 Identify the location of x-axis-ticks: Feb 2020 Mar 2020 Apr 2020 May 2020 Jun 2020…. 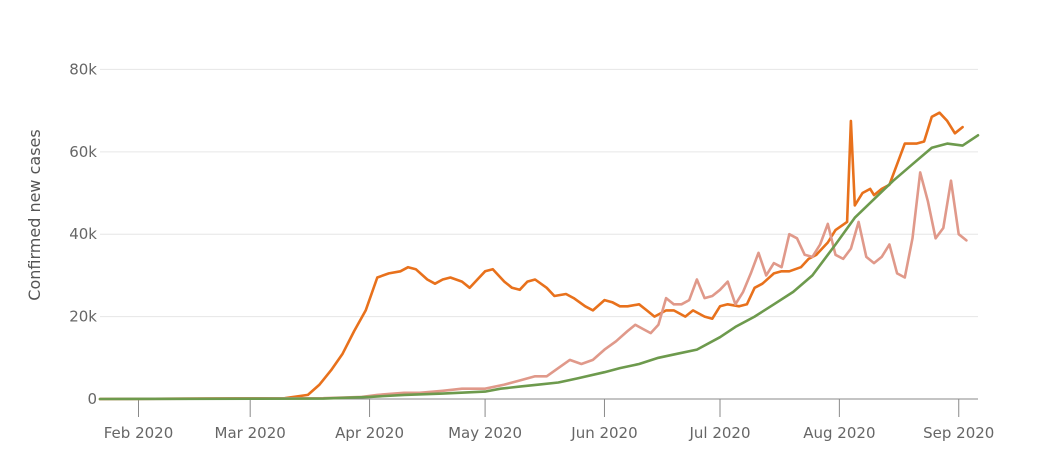
(549, 420).